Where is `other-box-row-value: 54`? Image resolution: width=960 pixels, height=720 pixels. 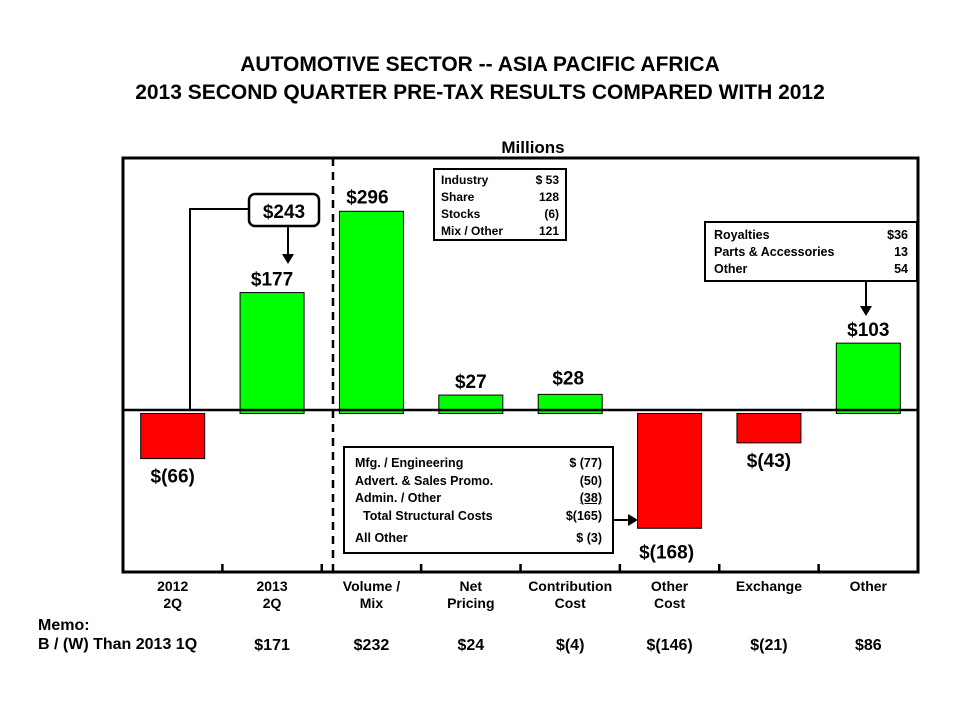 other-box-row-value: 54 is located at coordinates (901, 269).